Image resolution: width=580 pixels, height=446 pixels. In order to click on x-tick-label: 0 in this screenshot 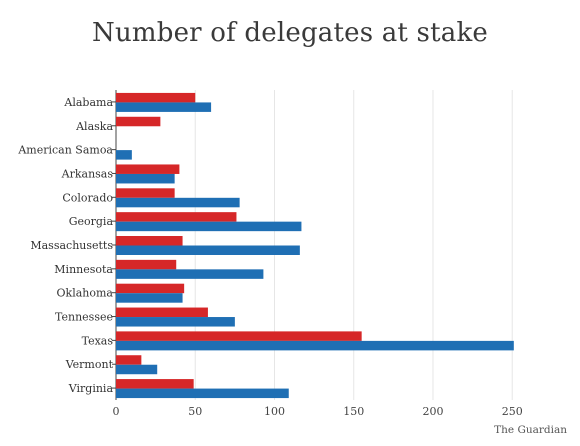, I will do `click(116, 411)`.